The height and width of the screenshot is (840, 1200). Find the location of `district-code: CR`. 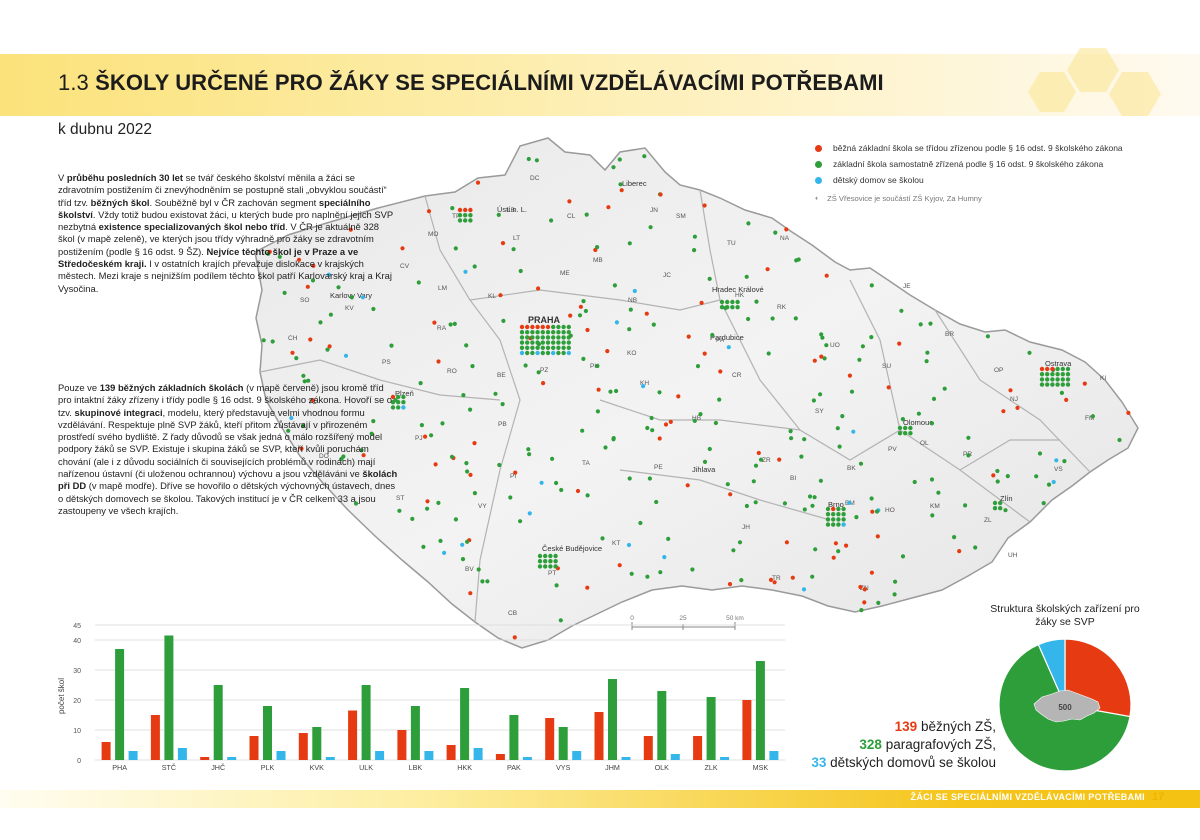

district-code: CR is located at coordinates (737, 375).